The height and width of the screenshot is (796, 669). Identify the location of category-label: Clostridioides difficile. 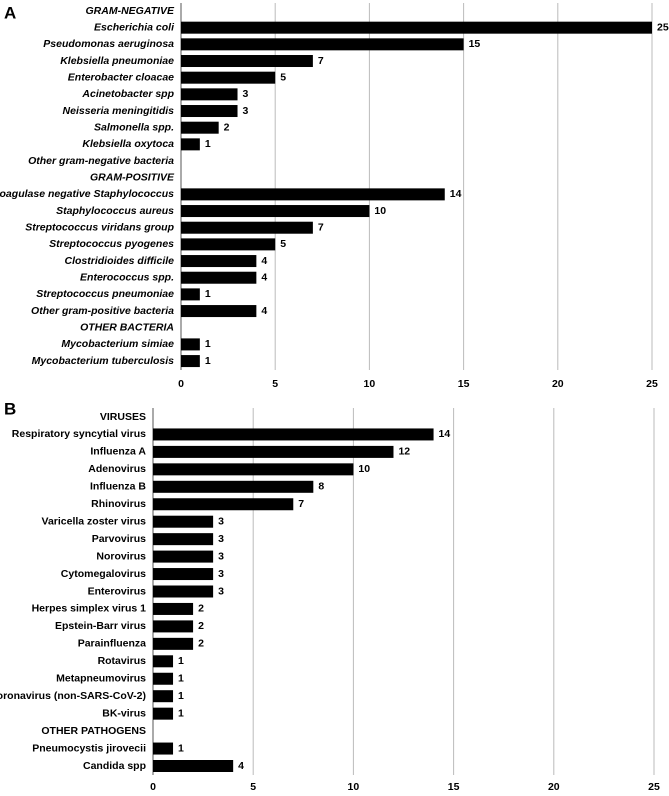
(120, 261).